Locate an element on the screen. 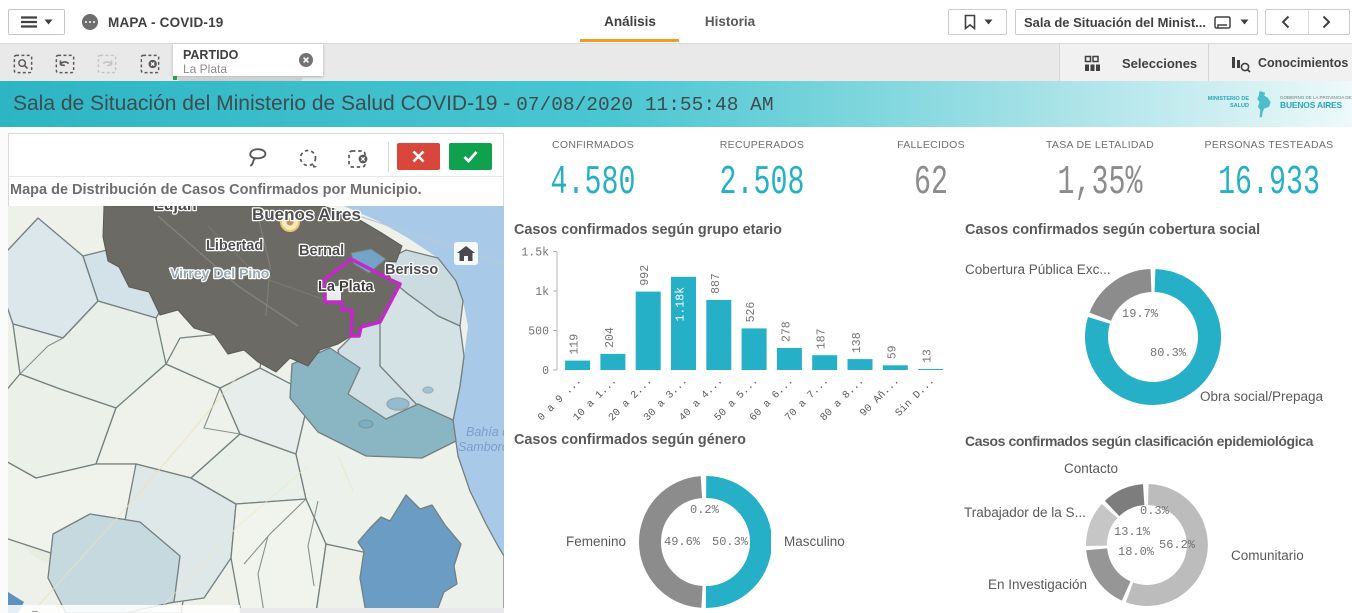  svg-text: Luján is located at coordinates (175, 210).